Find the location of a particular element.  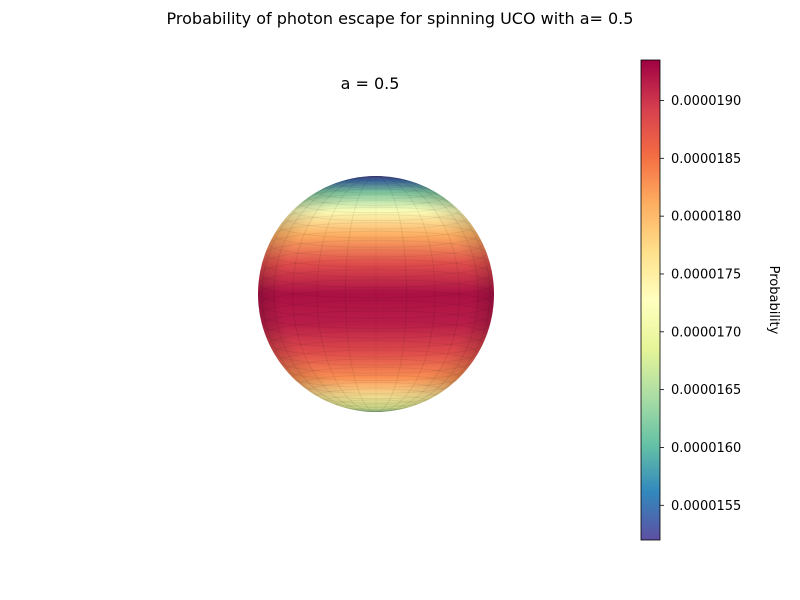

colorbar-bar is located at coordinates (650, 300).